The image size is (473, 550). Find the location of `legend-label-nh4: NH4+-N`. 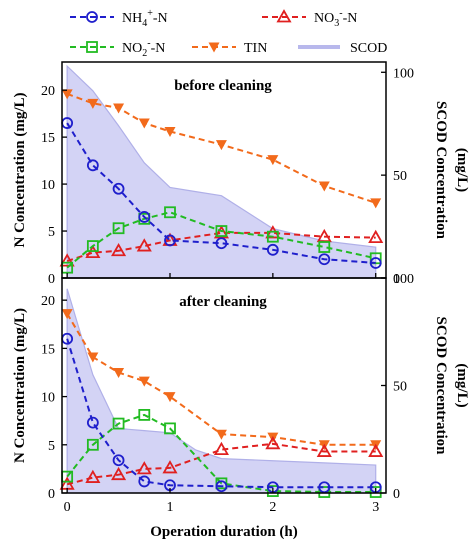

legend-label-nh4: NH4+-N is located at coordinates (145, 18).